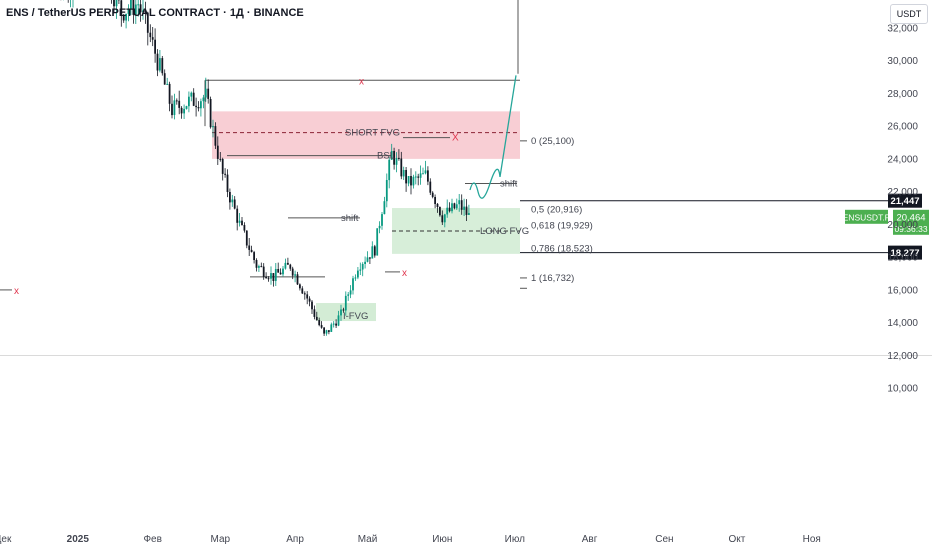  I want to click on x-tick-label: Июл, so click(515, 539).